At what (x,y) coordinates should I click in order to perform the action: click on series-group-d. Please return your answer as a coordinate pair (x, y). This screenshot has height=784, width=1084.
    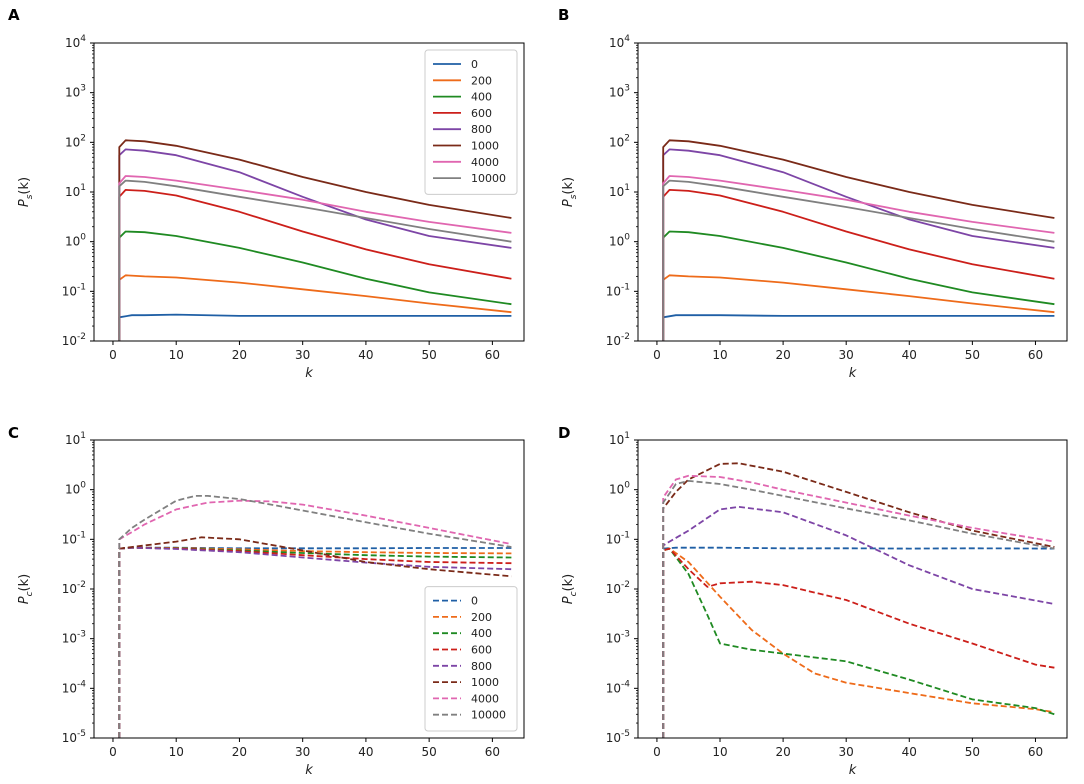
    Looking at the image, I should click on (858, 600).